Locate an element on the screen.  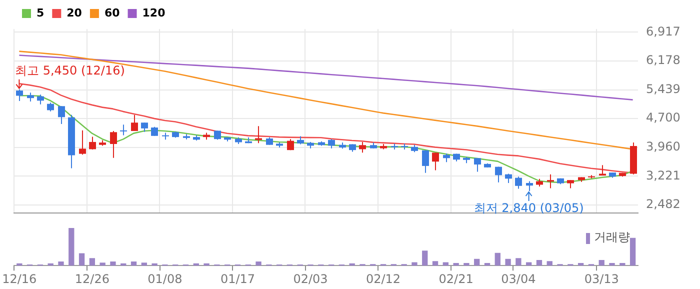
annotation: 최고 5,450 (12/16) is located at coordinates (70, 70).